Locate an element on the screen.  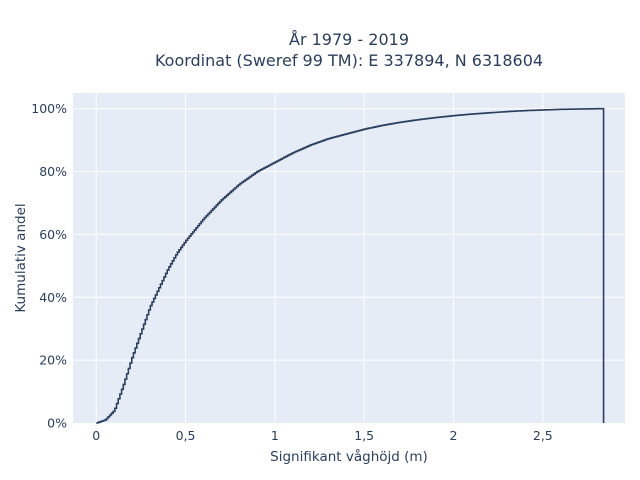
x-tick-label: 2,5 is located at coordinates (543, 435).